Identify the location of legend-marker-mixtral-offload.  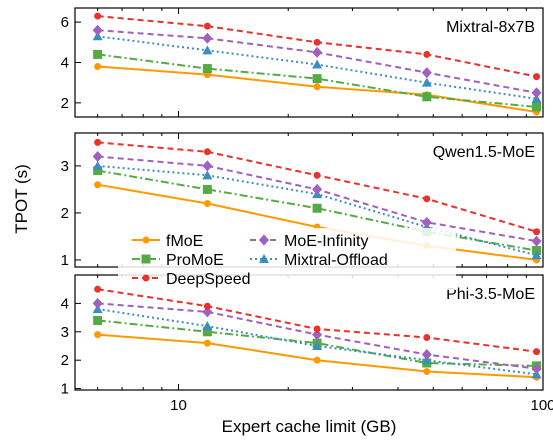
(264, 258).